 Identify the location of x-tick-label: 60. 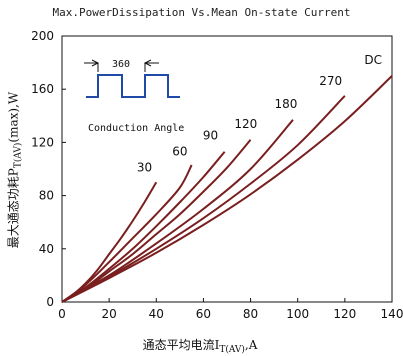
(203, 314).